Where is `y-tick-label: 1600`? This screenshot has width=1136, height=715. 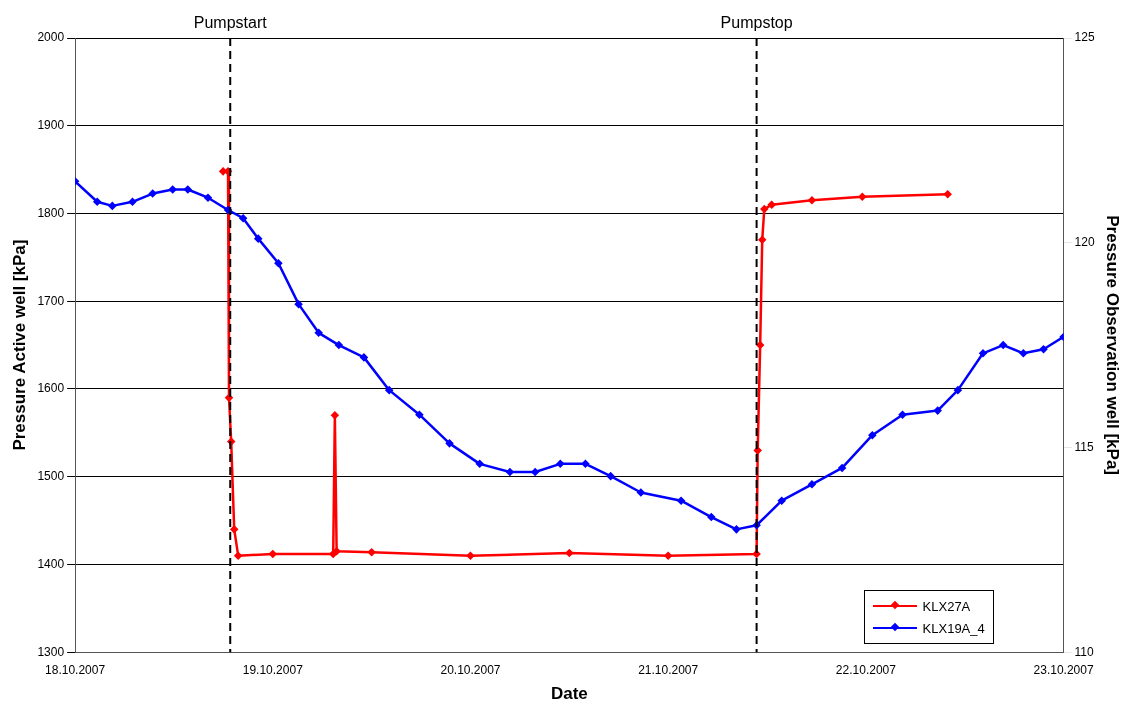 y-tick-label: 1600 is located at coordinates (51, 388).